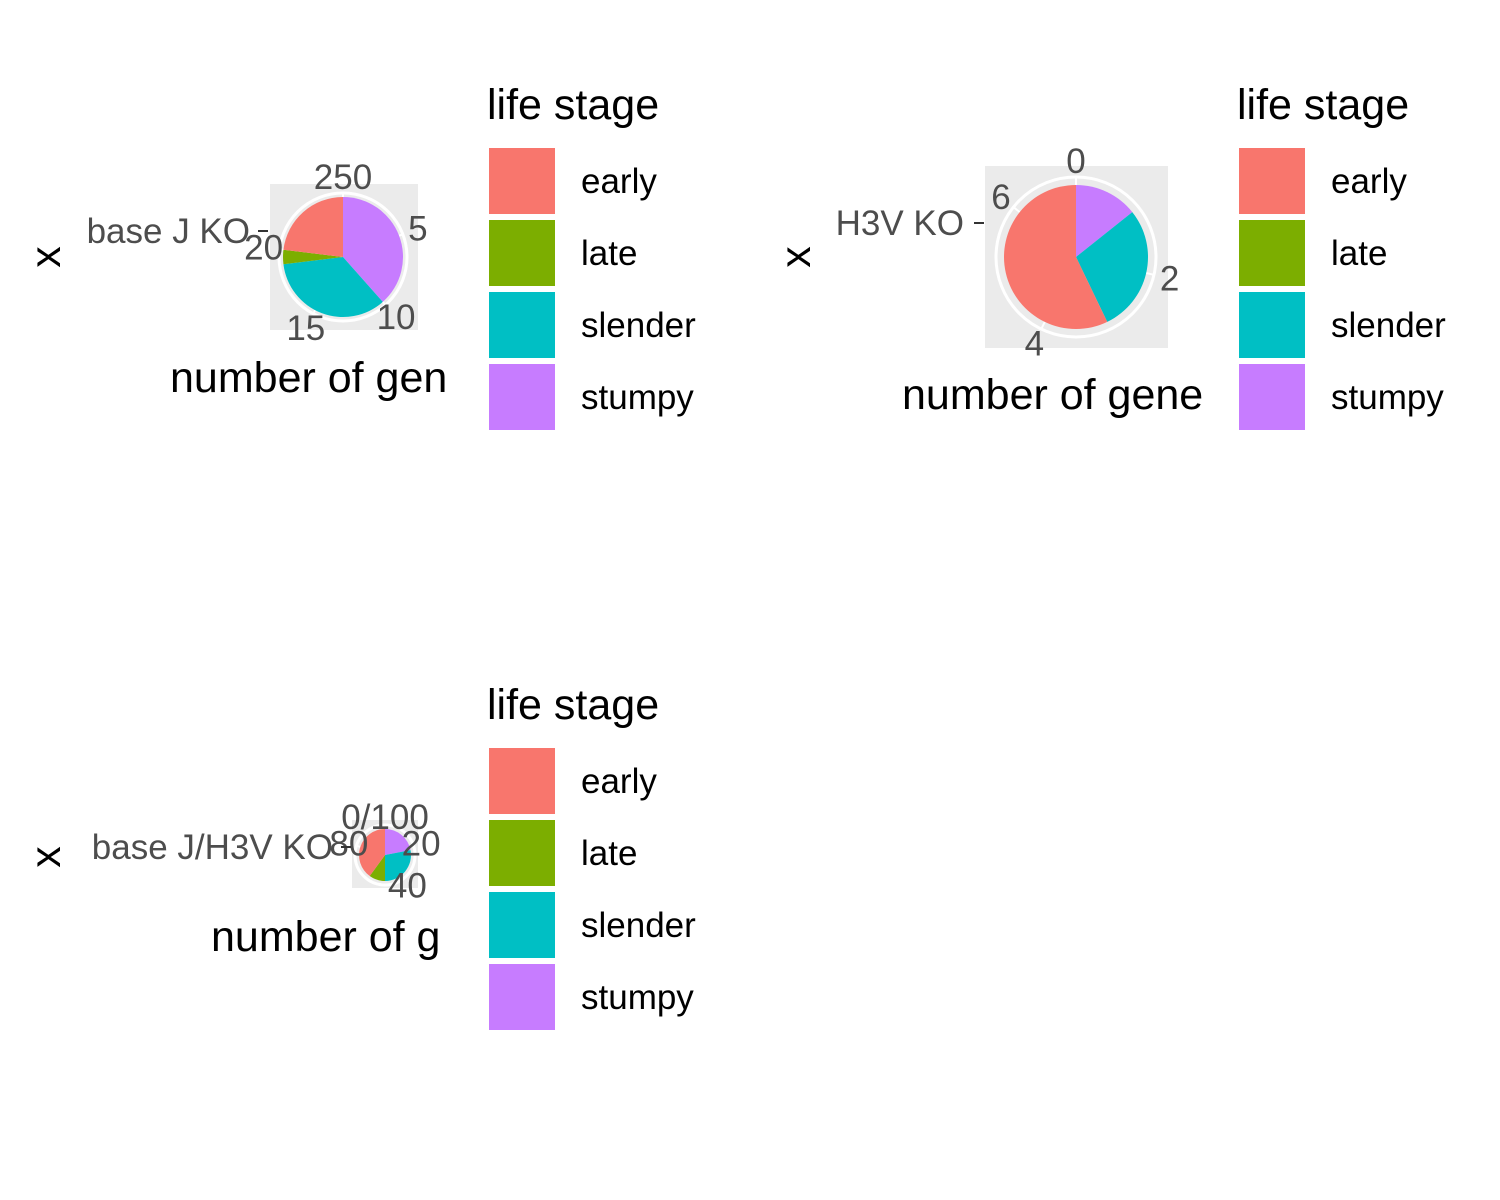  Describe the element at coordinates (348, 843) in the screenshot. I see `theta-tick-label: 80` at that location.